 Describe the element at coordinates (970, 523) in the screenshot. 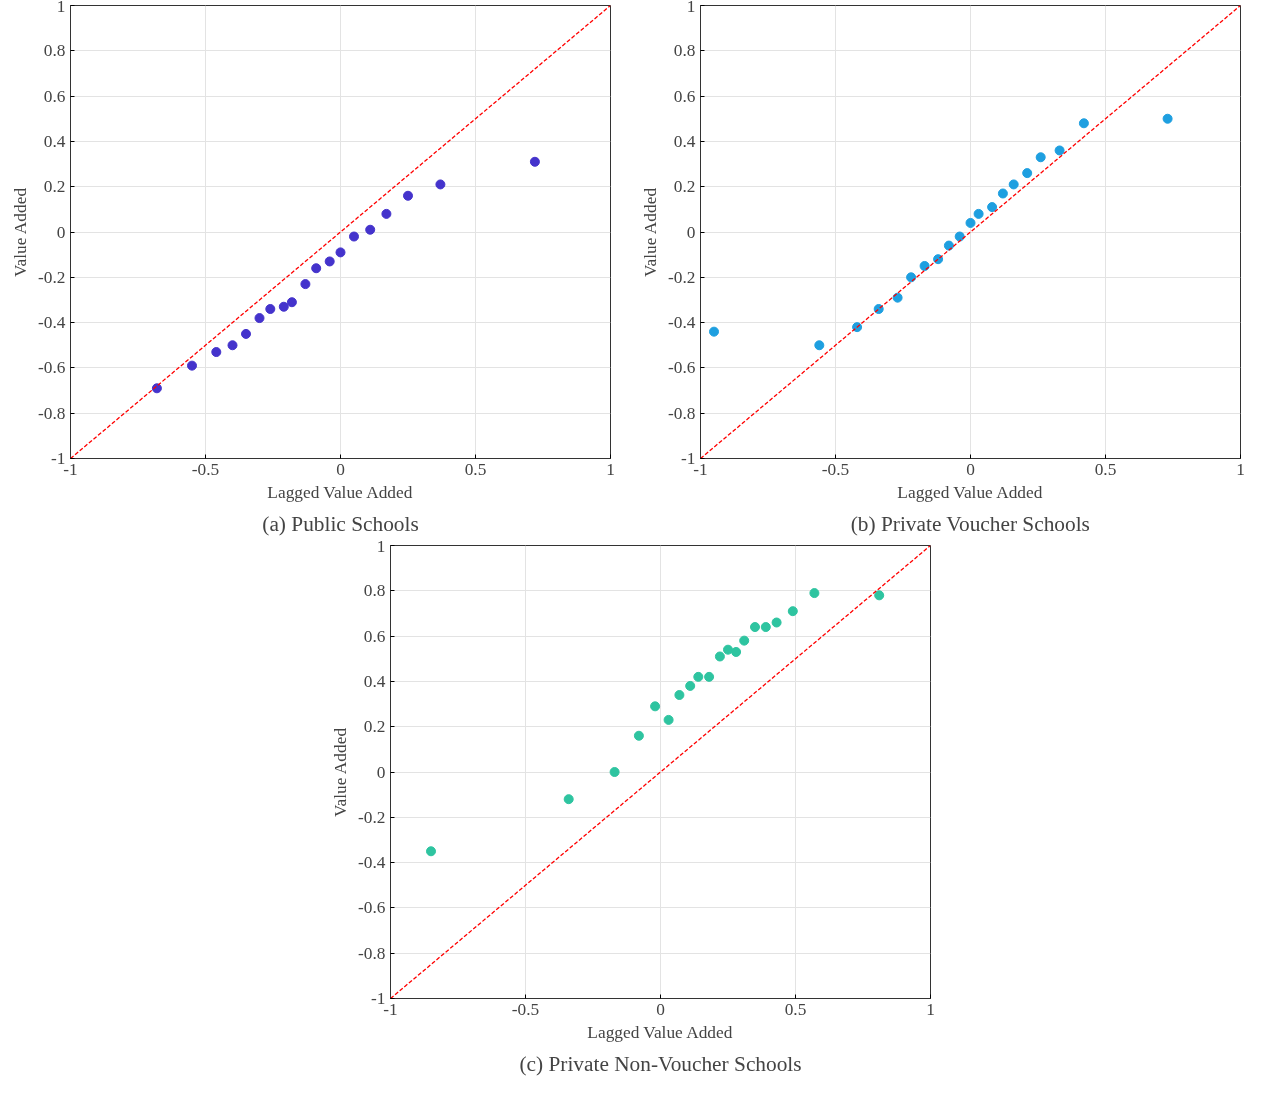

I see `text: (b) Private Voucher Schools` at that location.